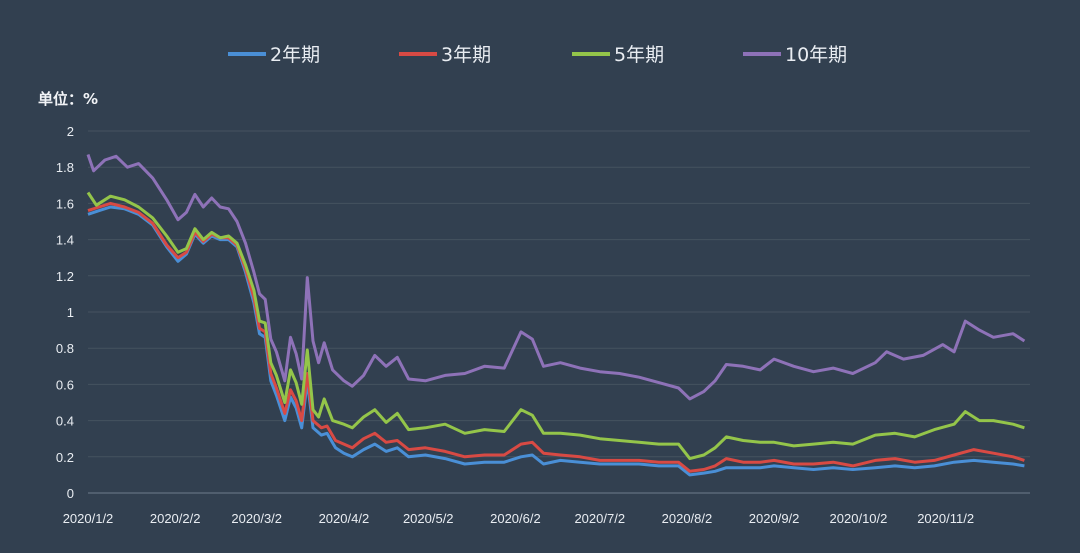  I want to click on y-tick-label: 1.4, so click(65, 240).